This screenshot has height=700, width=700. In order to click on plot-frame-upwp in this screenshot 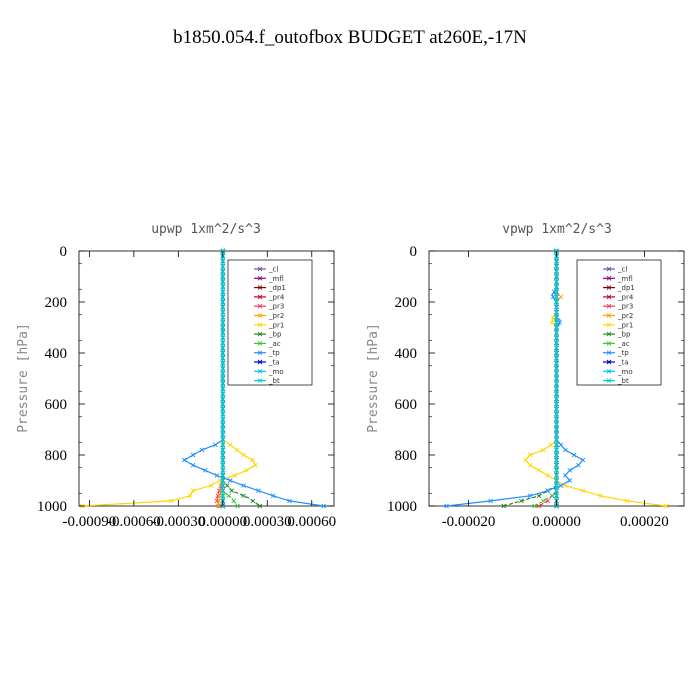, I will do `click(206, 378)`.